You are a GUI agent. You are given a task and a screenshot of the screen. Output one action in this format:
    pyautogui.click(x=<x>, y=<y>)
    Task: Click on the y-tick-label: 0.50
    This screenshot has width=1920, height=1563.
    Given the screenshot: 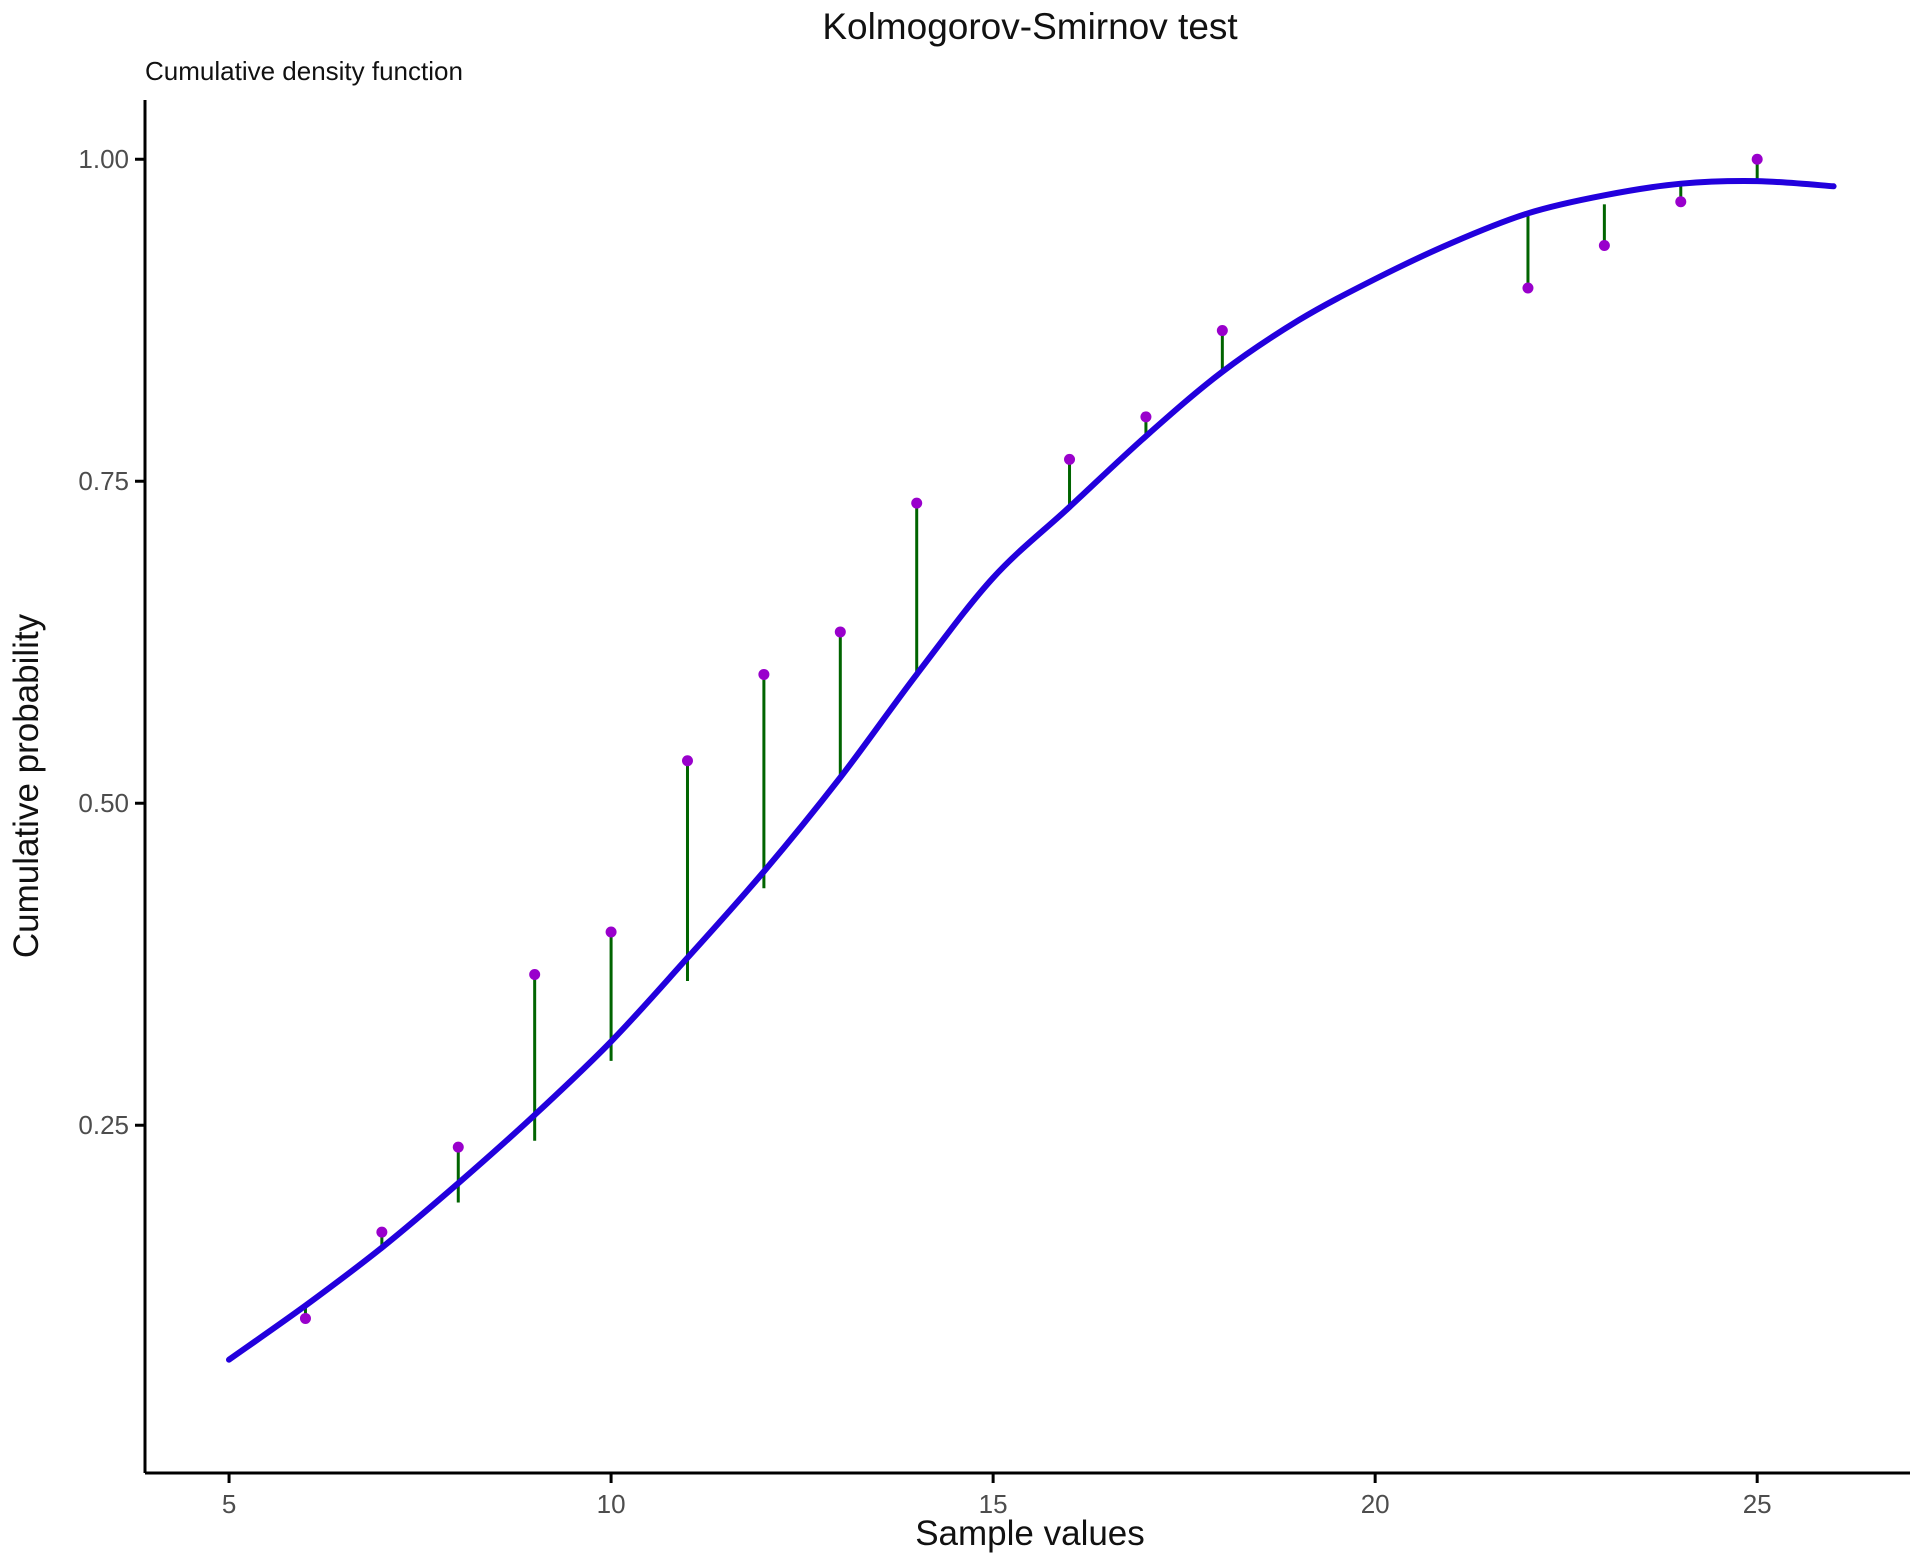 What is the action you would take?
    pyautogui.click(x=103, y=803)
    